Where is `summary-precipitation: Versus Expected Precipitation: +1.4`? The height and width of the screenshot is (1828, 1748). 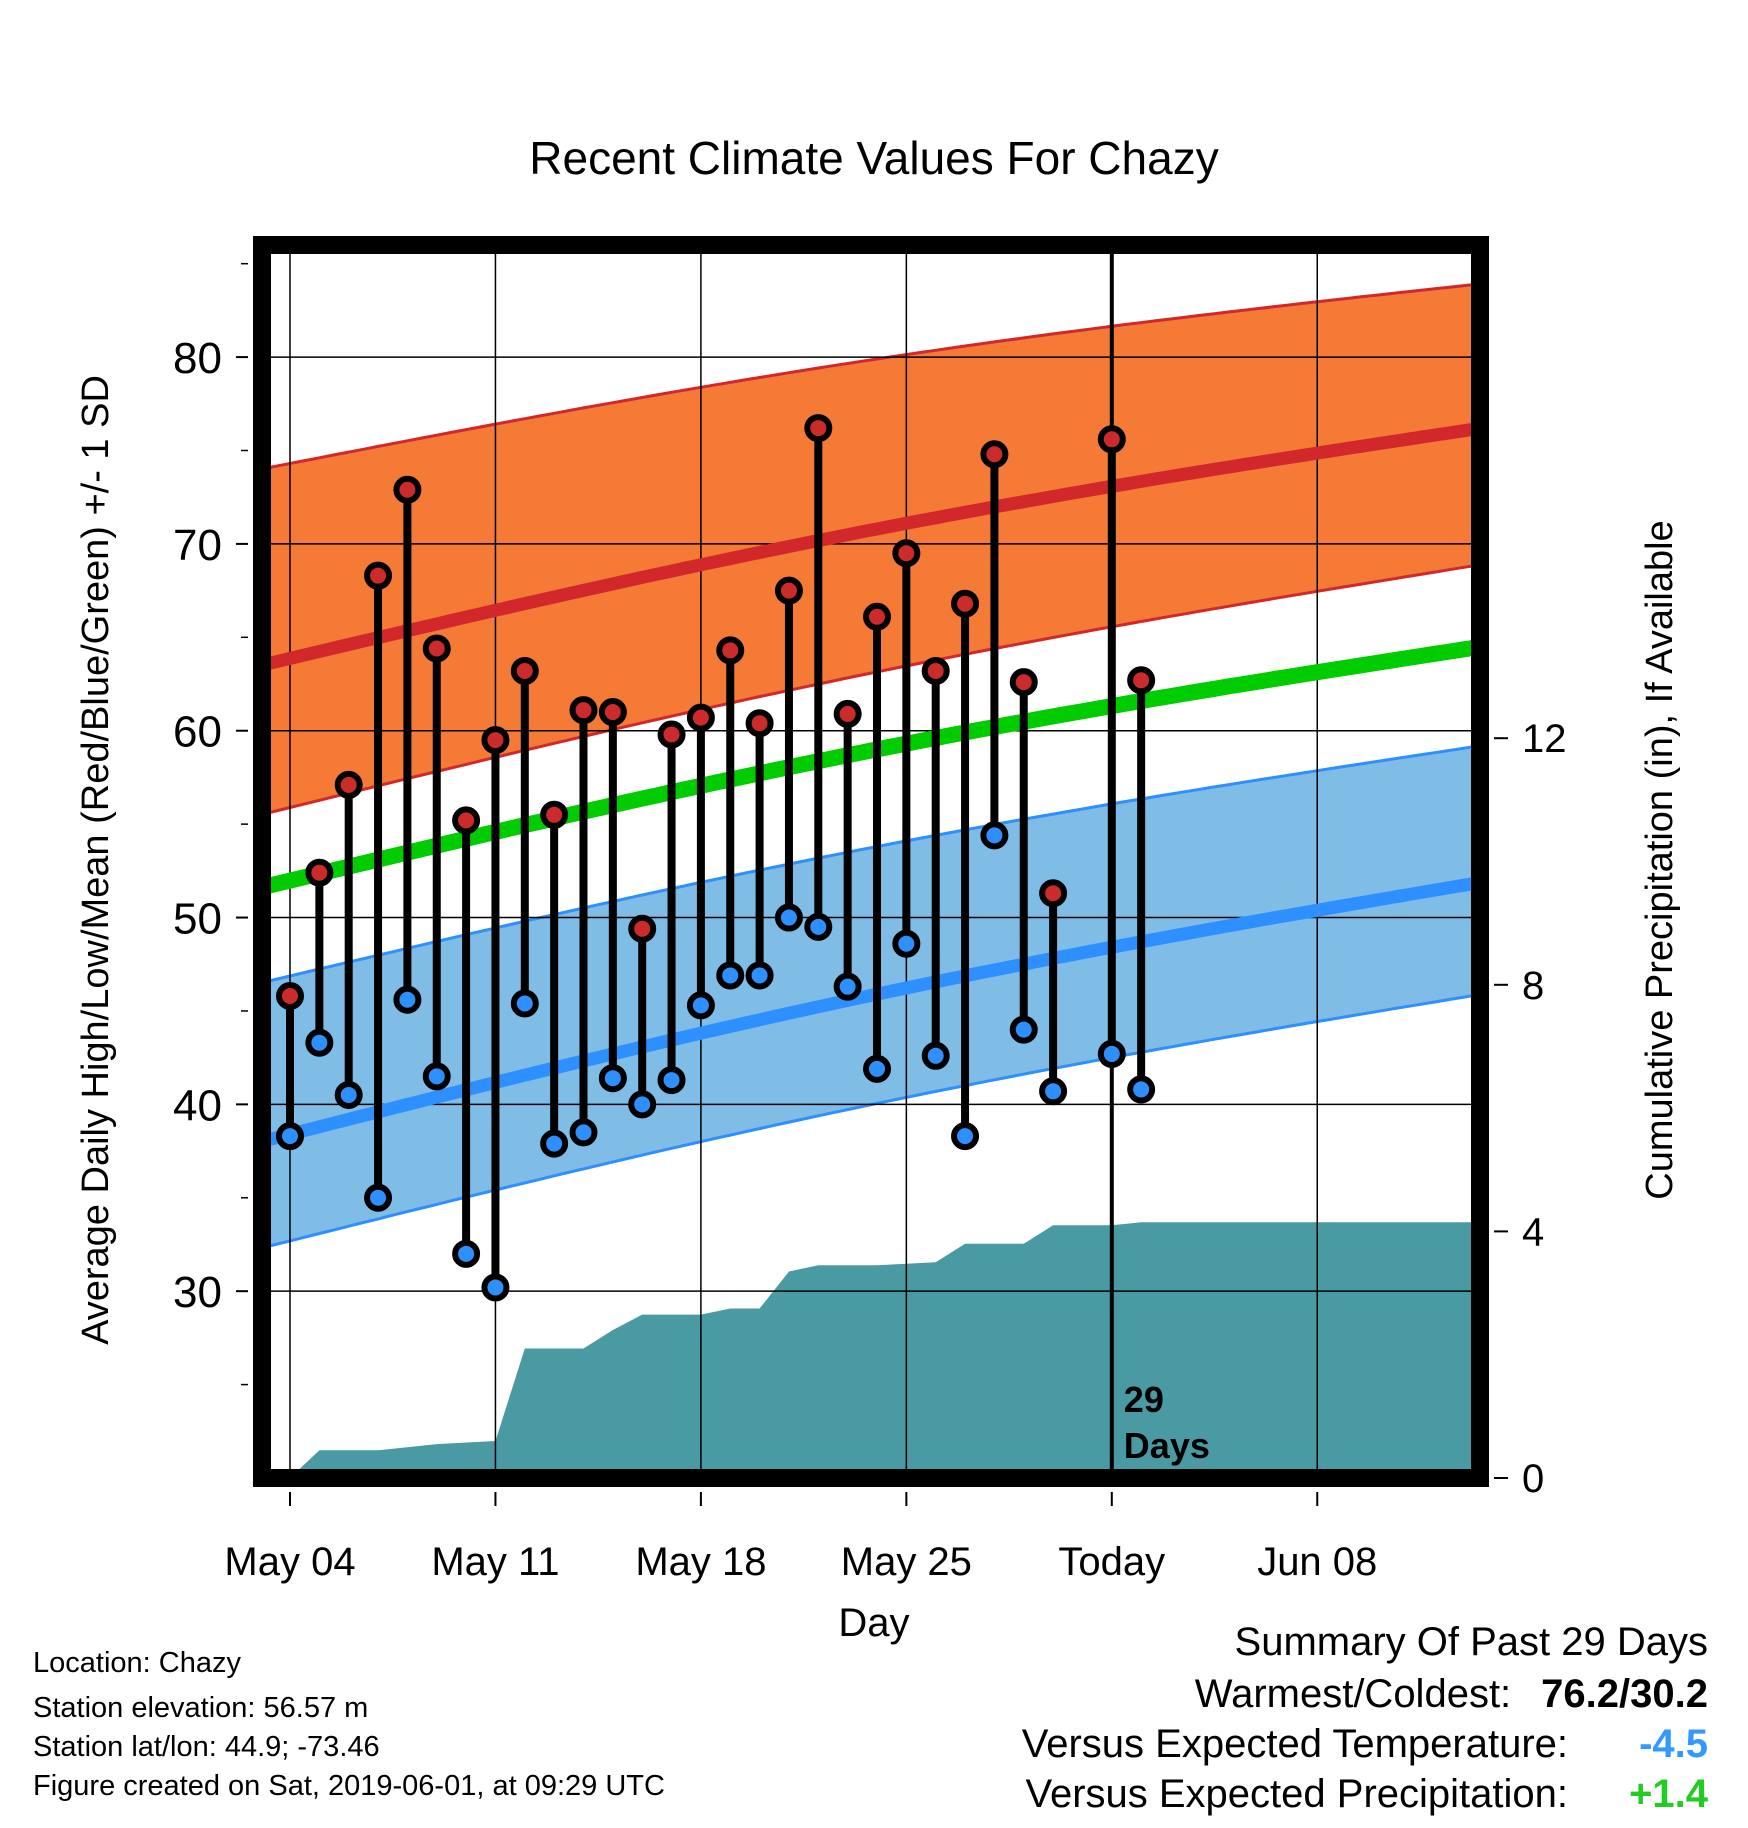
summary-precipitation: Versus Expected Precipitation: +1.4 is located at coordinates (1366, 1794).